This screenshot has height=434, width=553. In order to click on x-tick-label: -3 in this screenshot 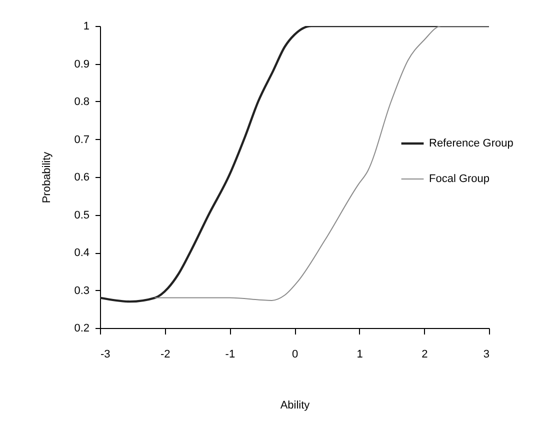, I will do `click(105, 354)`.